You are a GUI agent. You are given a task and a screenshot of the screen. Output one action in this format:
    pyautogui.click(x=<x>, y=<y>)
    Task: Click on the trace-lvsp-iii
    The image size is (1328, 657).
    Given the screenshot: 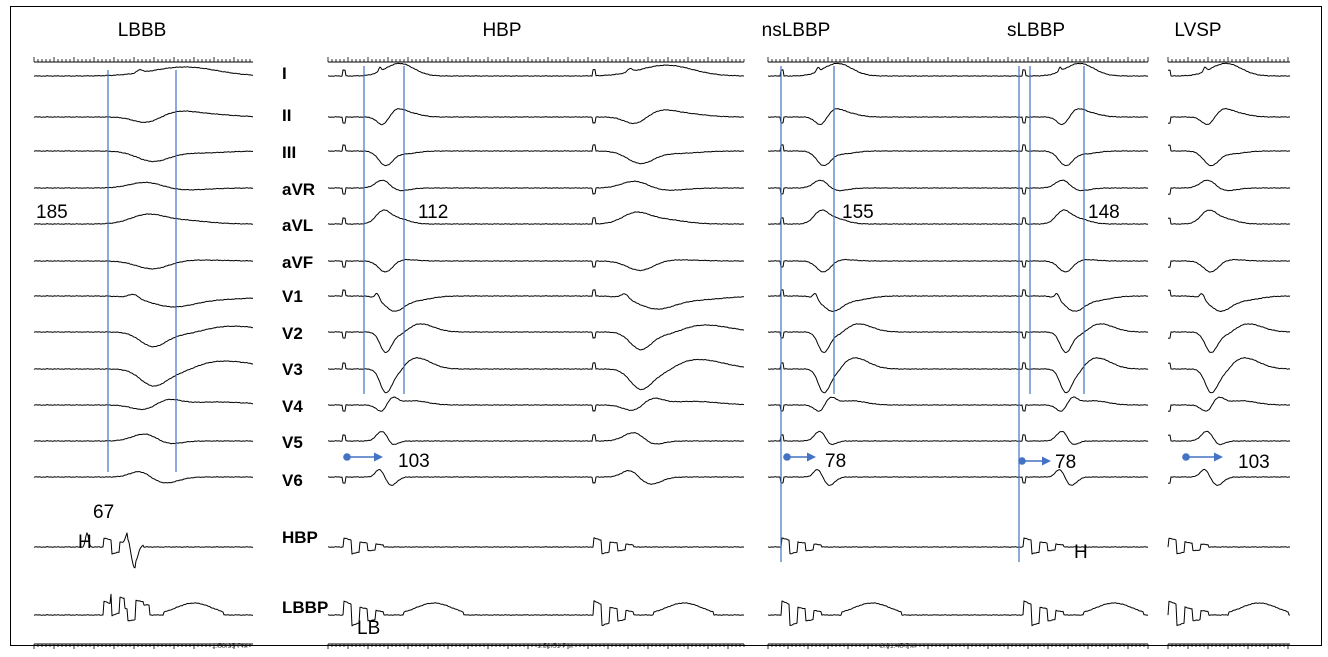 What is the action you would take?
    pyautogui.click(x=1229, y=155)
    